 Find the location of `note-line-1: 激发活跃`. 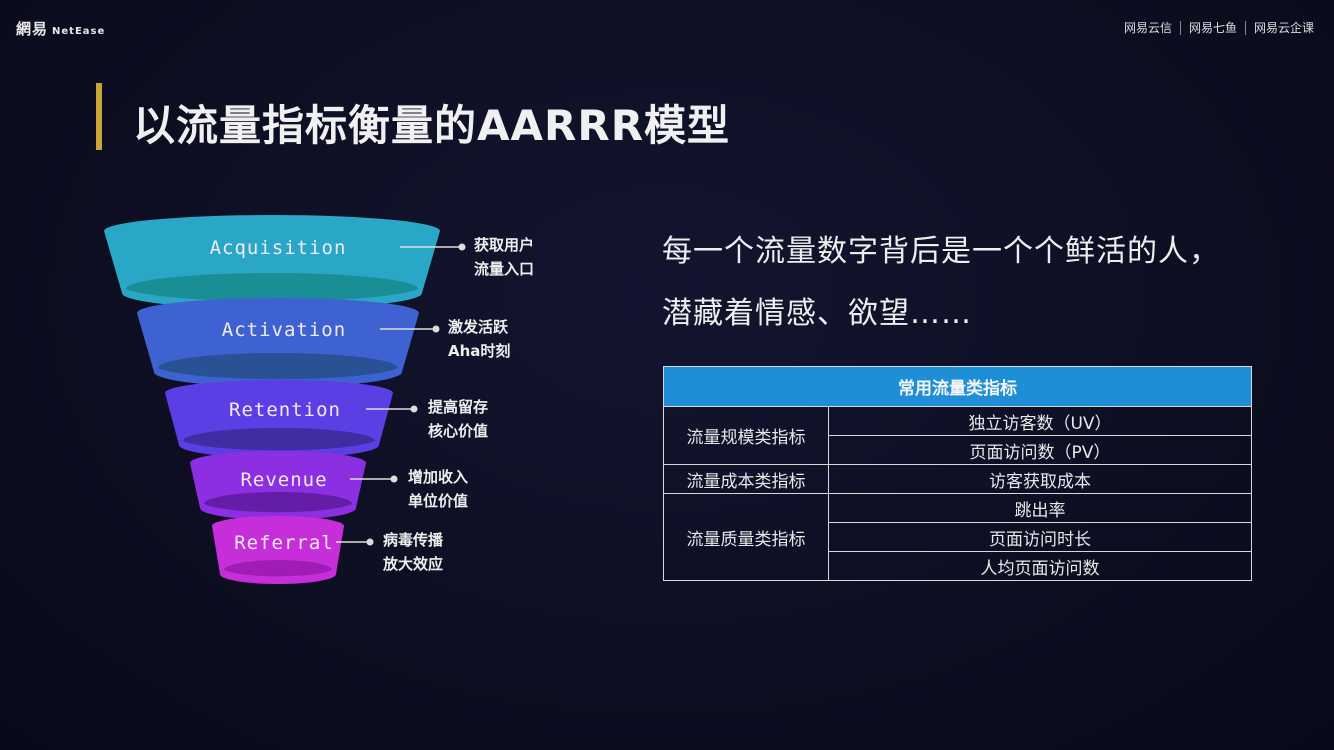

note-line-1: 激发活跃 is located at coordinates (478, 327).